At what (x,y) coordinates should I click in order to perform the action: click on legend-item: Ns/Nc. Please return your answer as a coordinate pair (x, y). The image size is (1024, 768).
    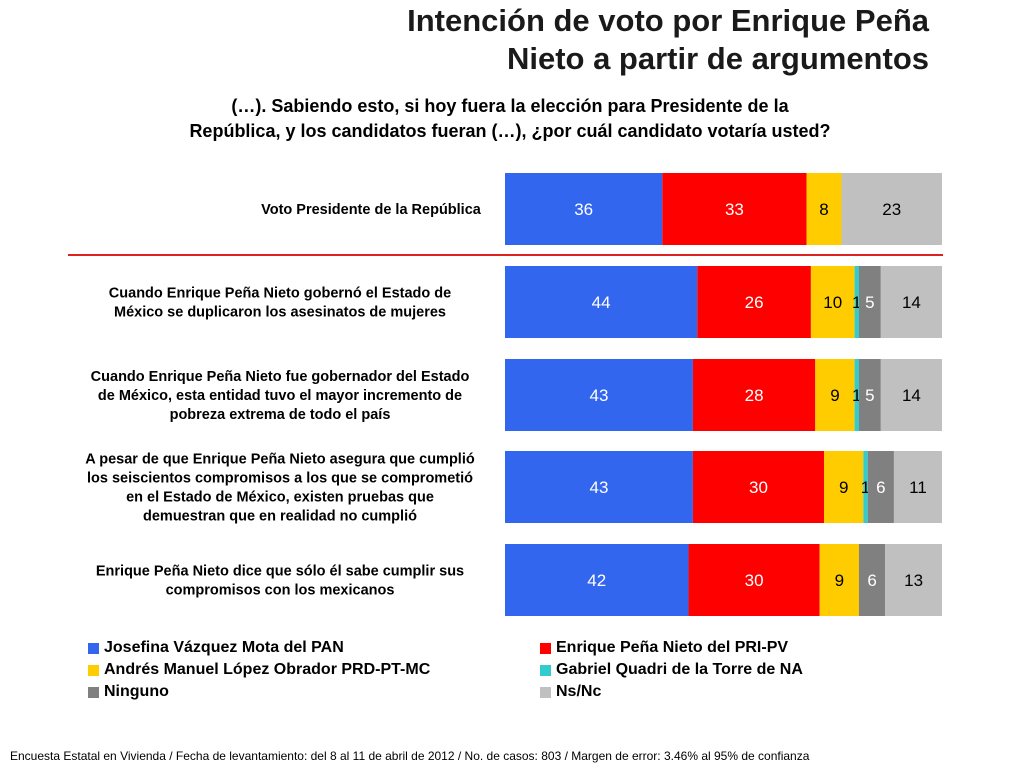
    Looking at the image, I should click on (750, 692).